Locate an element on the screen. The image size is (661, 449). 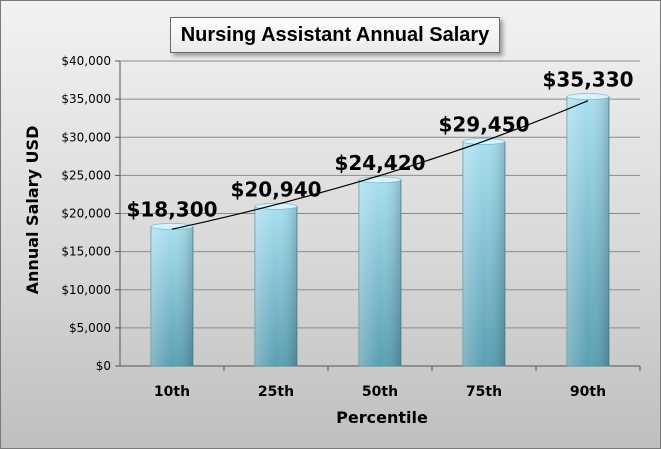
data-label: $29,450 is located at coordinates (483, 124).